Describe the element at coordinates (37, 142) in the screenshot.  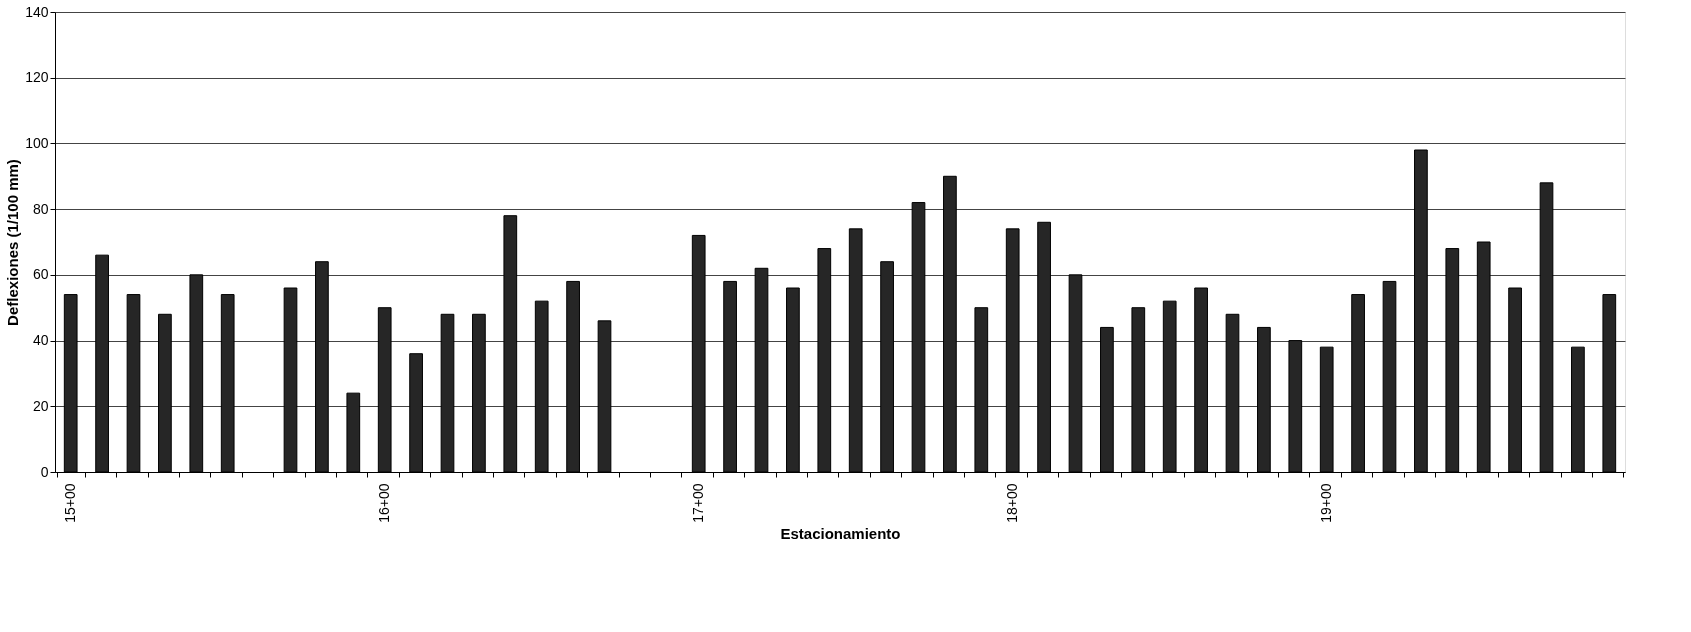
I see `y-tick-label: 100` at that location.